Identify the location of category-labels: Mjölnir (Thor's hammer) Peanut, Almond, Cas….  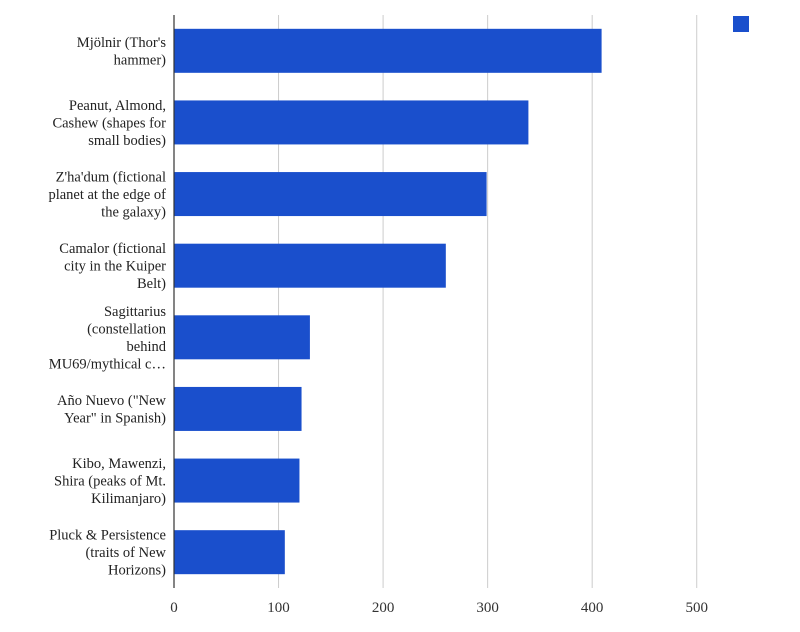
(107, 307).